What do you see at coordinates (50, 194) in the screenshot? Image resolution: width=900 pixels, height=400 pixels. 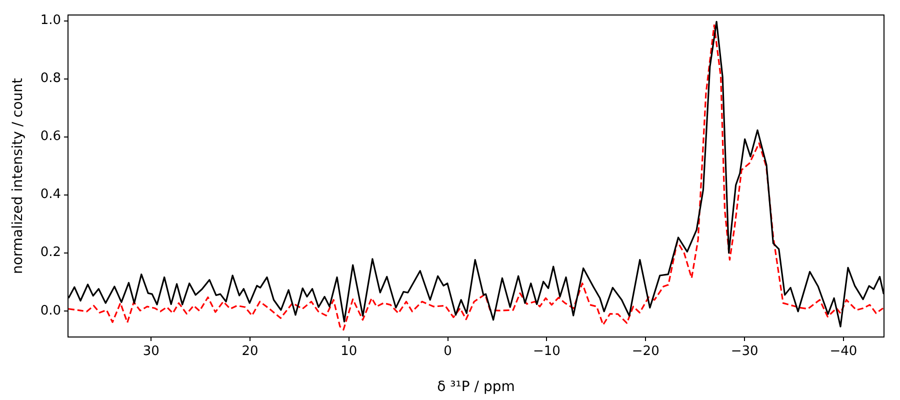 I see `y-tick-label: 0.4` at bounding box center [50, 194].